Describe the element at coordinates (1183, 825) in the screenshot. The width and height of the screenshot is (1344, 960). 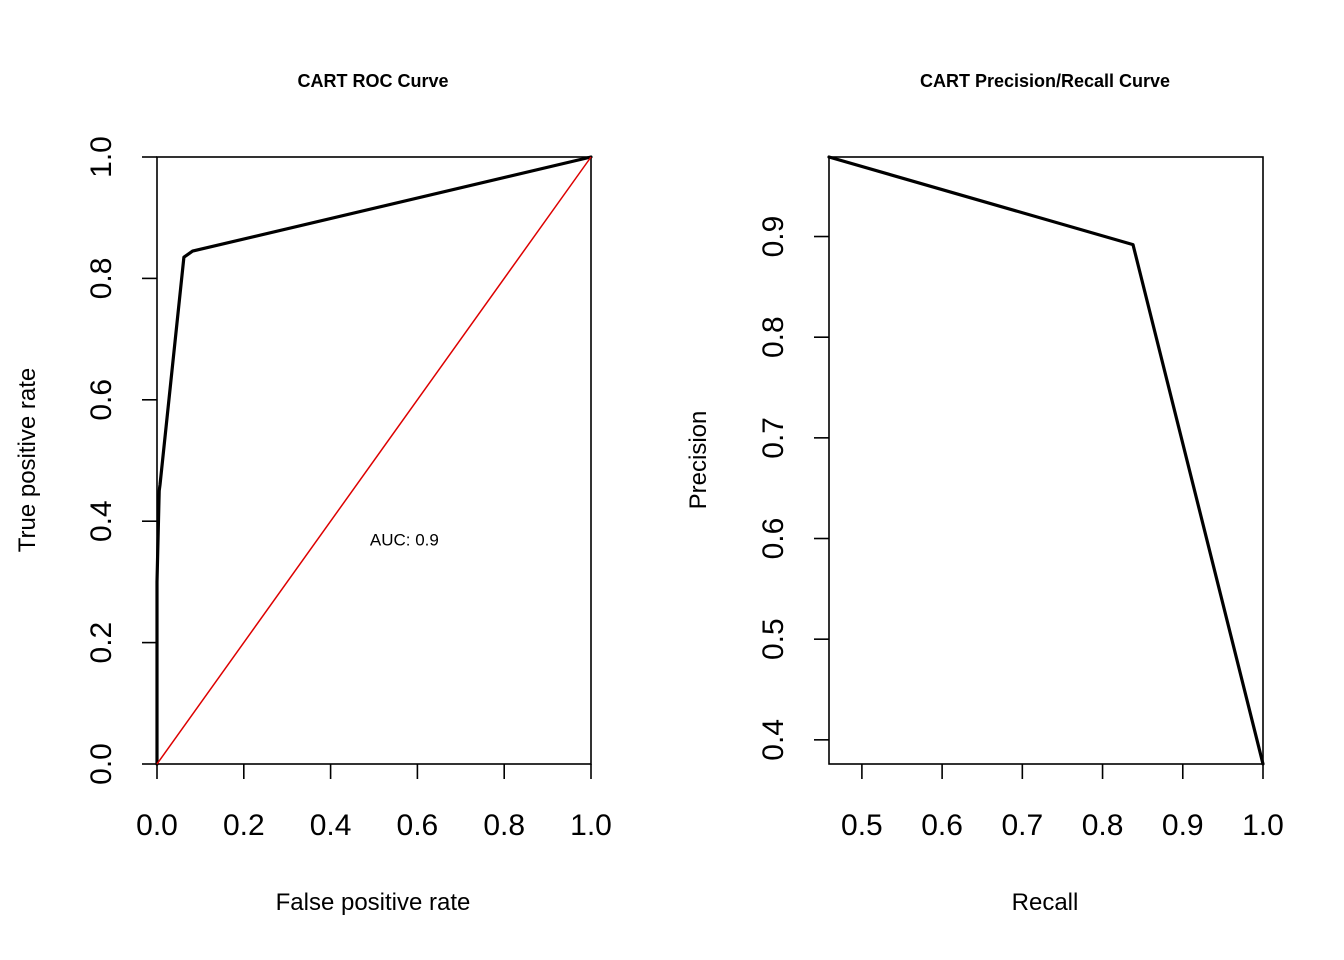
I see `pr-x-tick-label: 0.9` at that location.